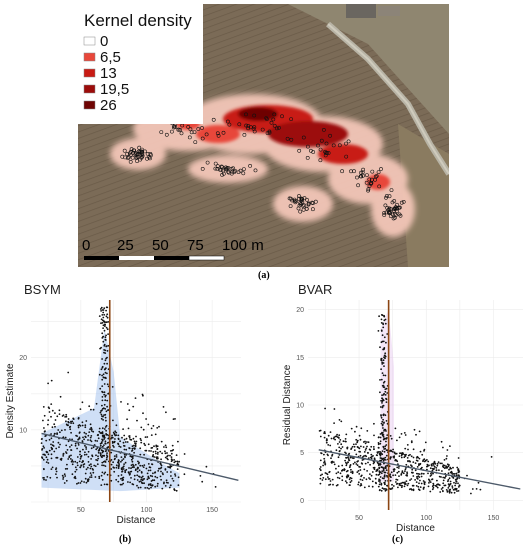 Image resolution: width=531 pixels, height=555 pixels. What do you see at coordinates (128, 399) in the screenshot?
I see `scatter-points` at bounding box center [128, 399].